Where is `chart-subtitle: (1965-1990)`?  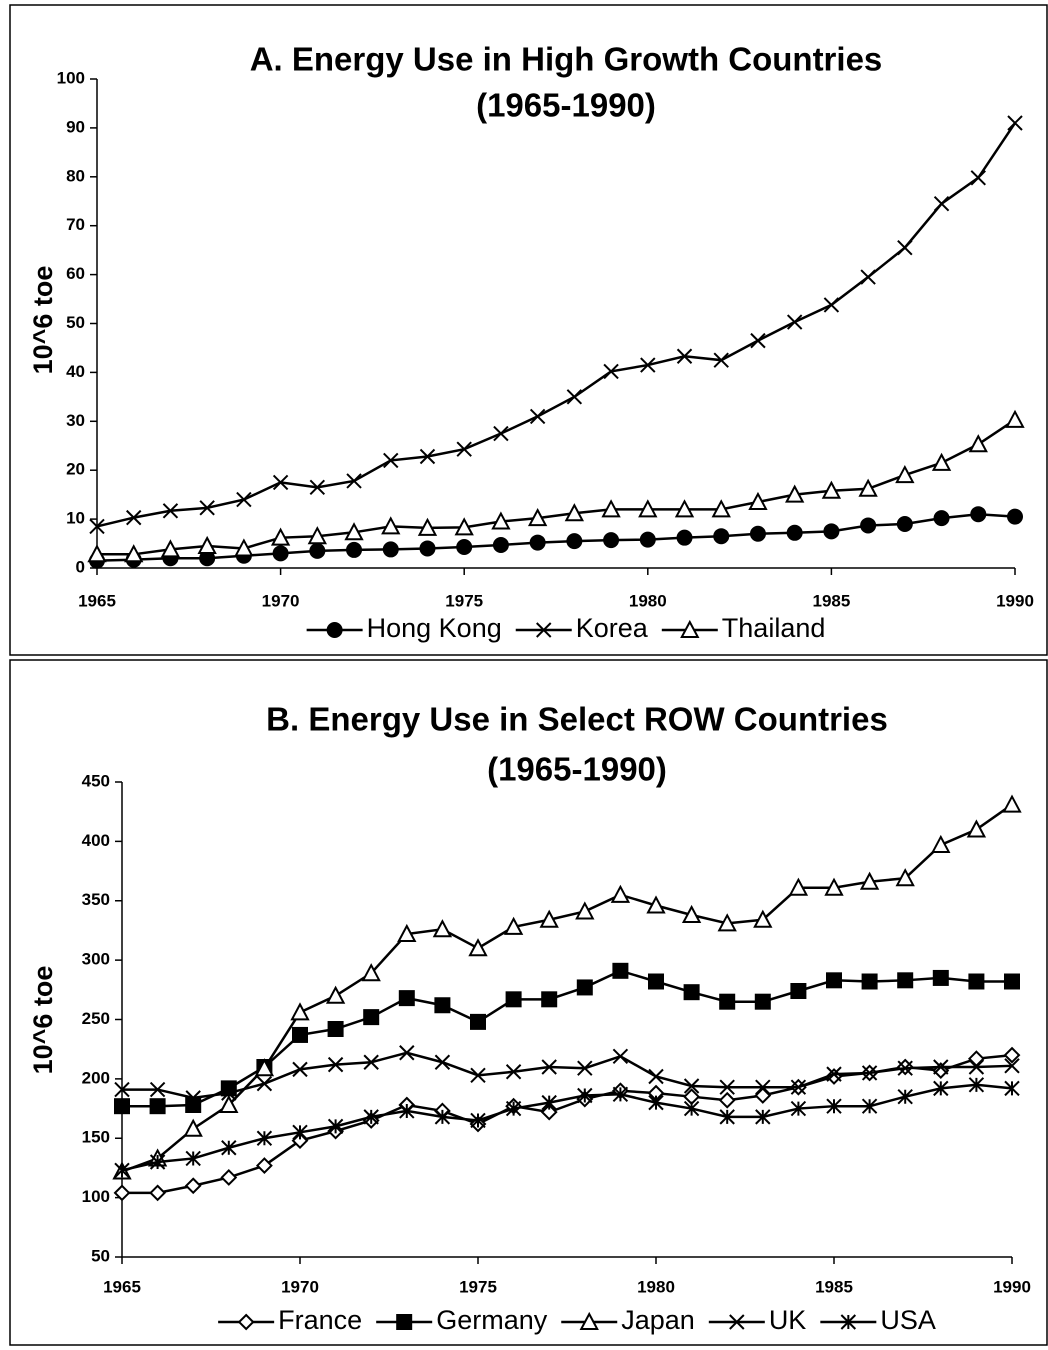
chart-subtitle: (1965-1990) is located at coordinates (566, 105).